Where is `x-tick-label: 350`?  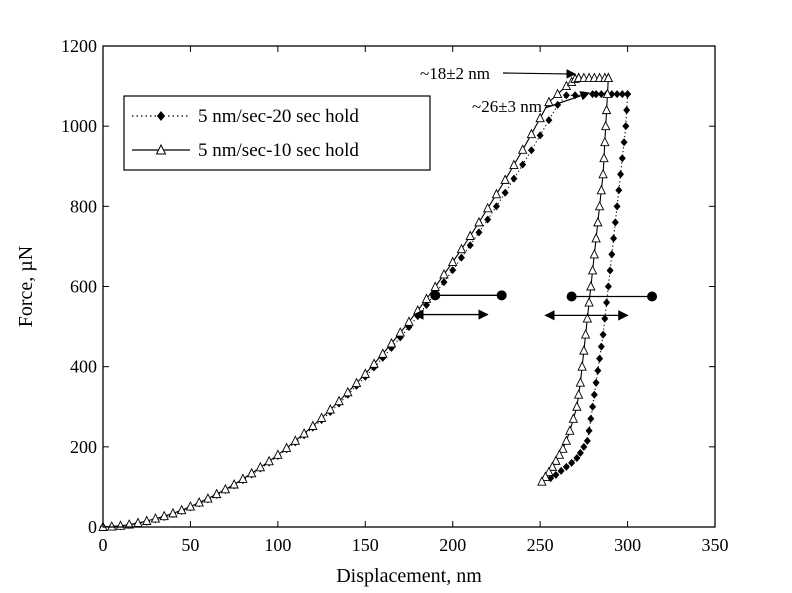
x-tick-label: 350 is located at coordinates (715, 545).